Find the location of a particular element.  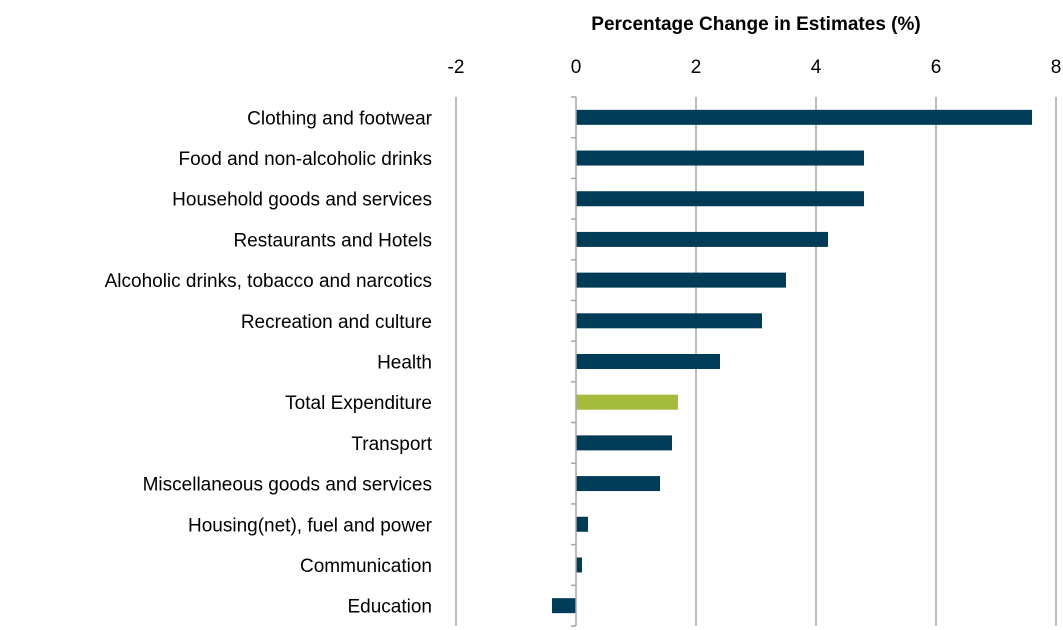

category-label: Clothing and footwear is located at coordinates (340, 118).